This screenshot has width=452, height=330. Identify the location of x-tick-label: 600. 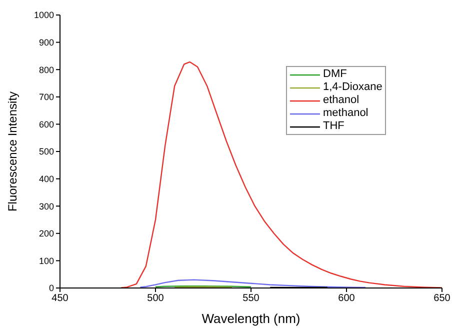
(347, 298).